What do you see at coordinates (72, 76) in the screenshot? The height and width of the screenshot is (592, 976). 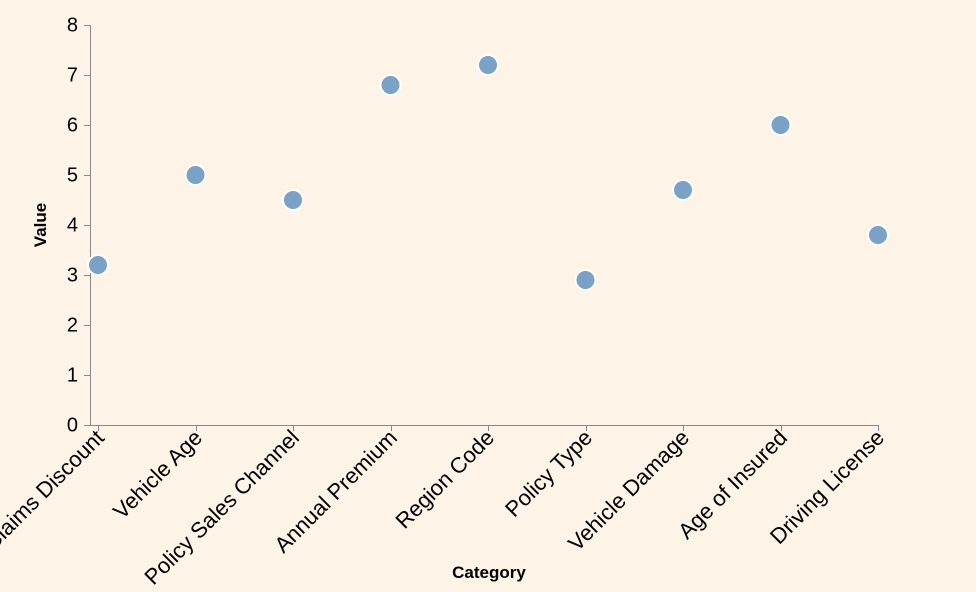 I see `y-tick-label: 7` at bounding box center [72, 76].